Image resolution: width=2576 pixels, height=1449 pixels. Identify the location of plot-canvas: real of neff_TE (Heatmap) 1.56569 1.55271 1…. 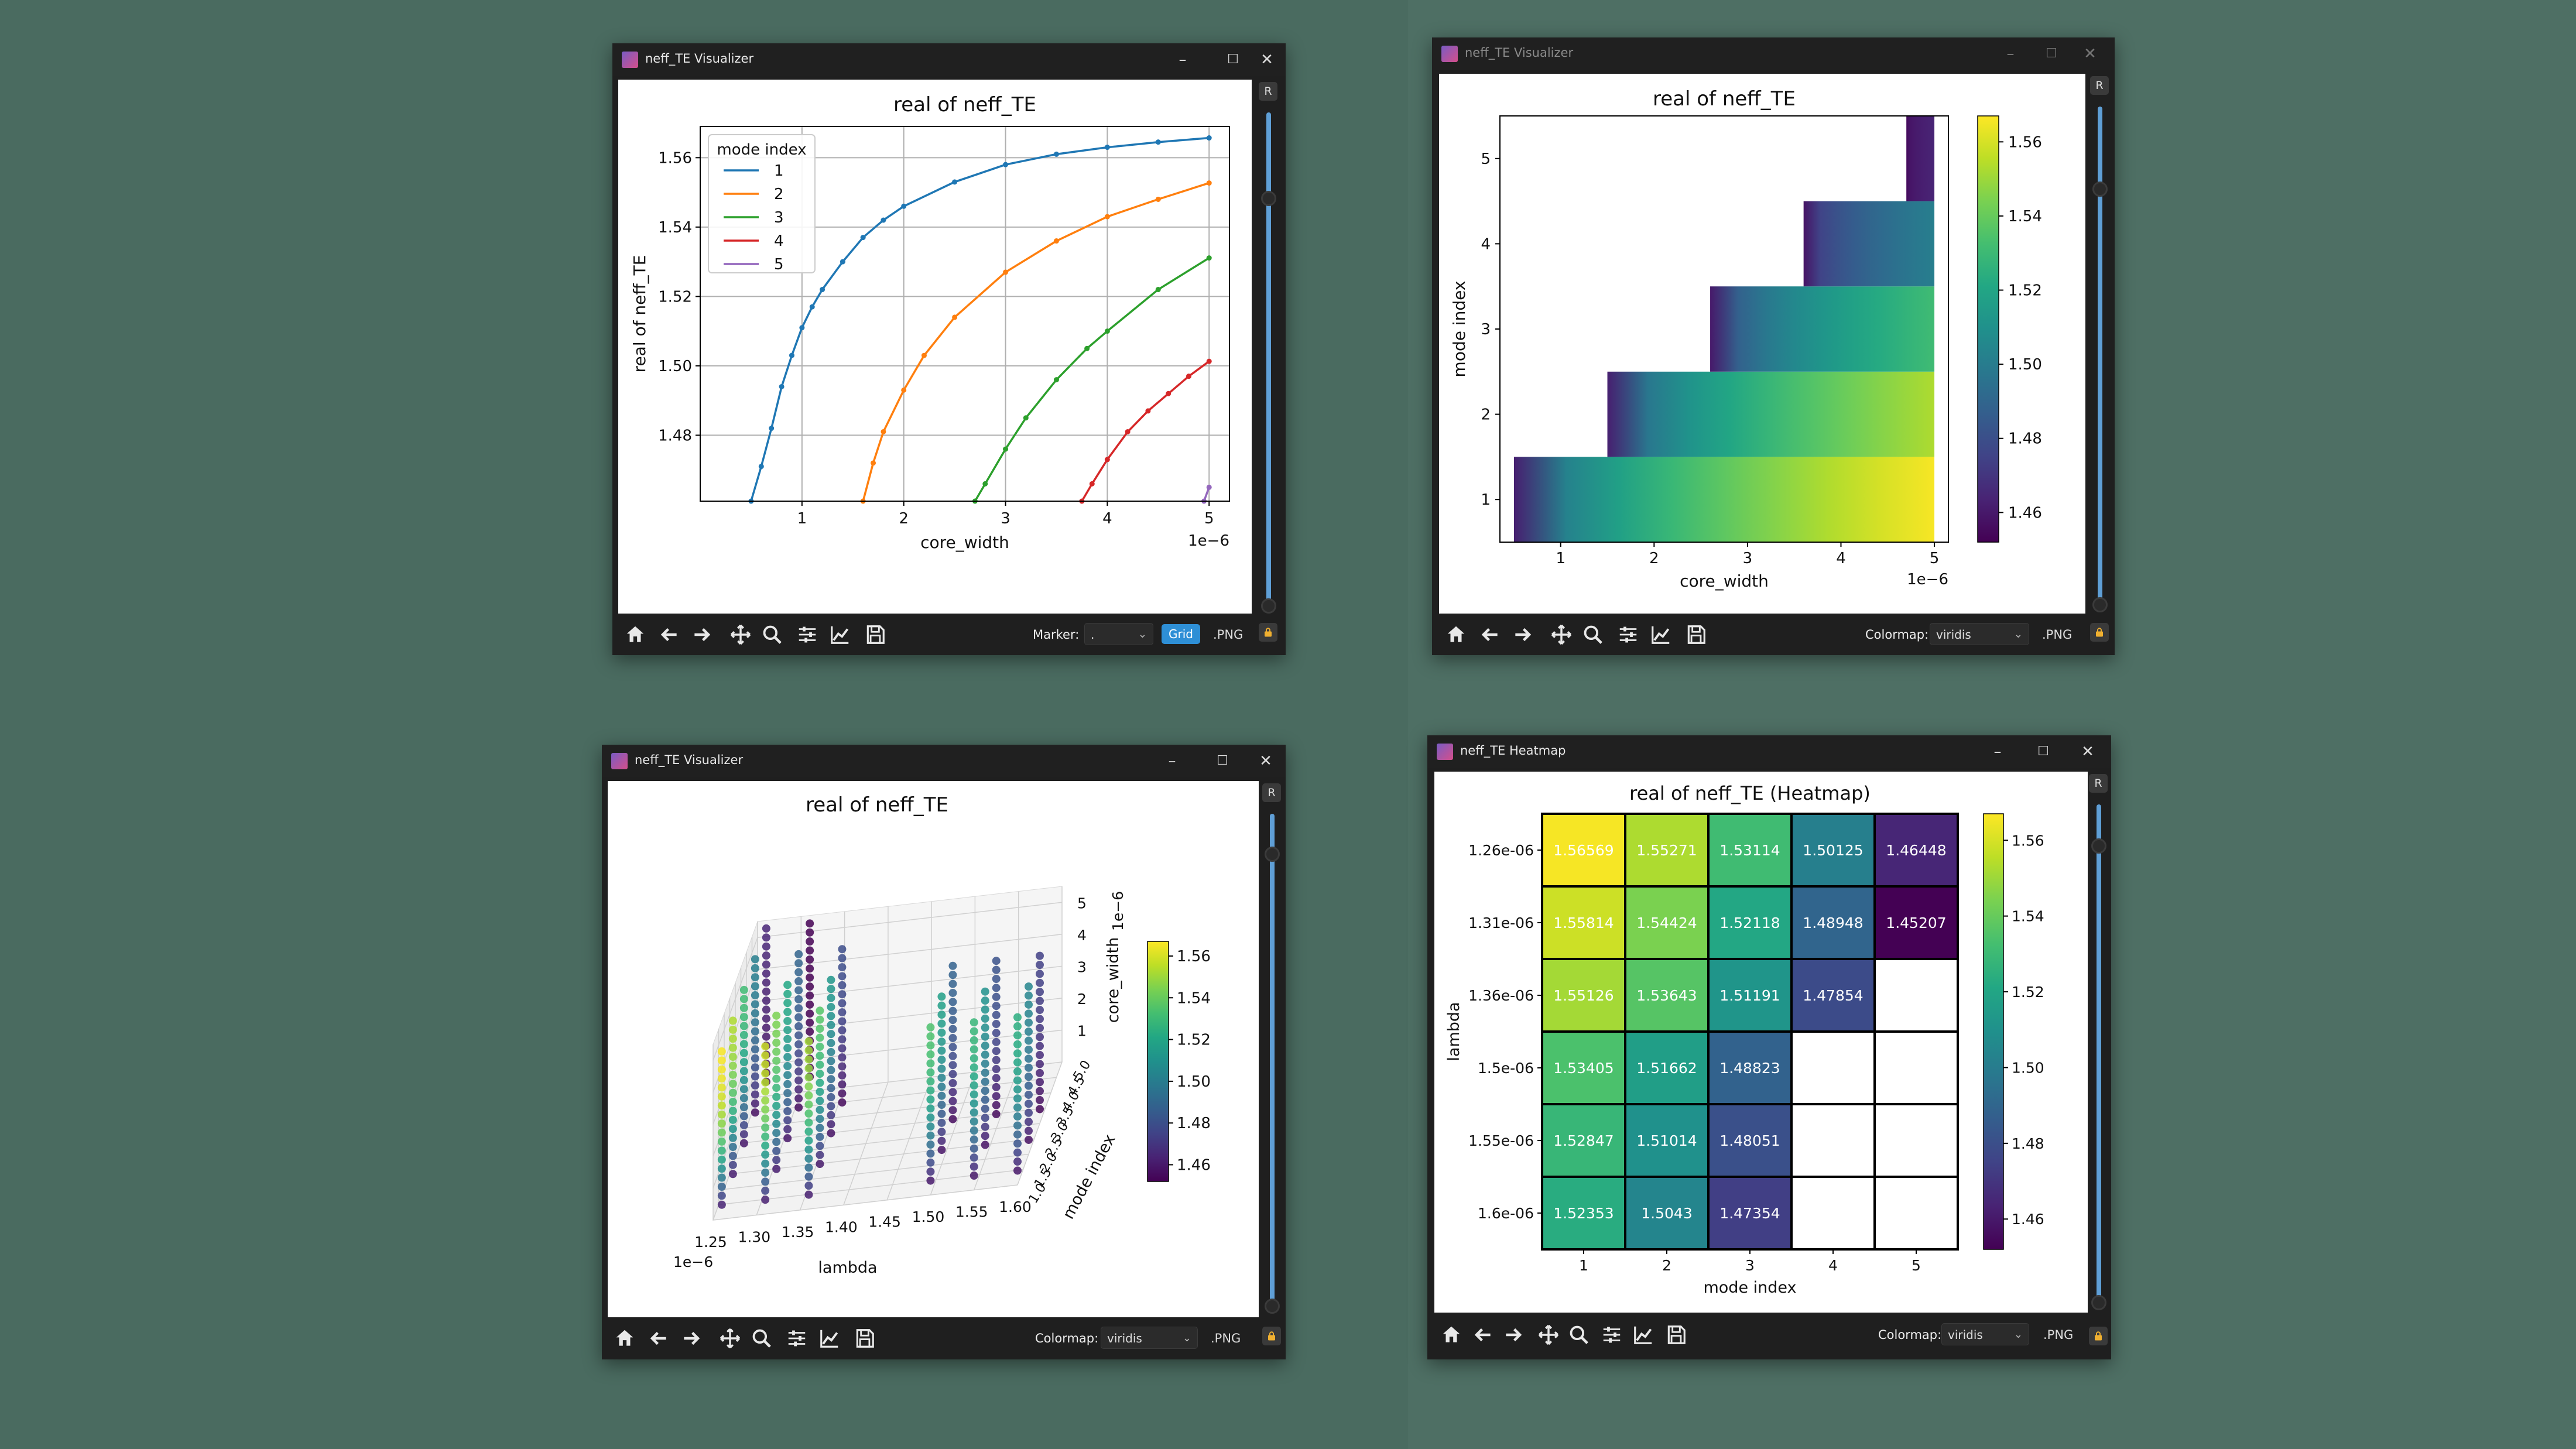
(1761, 1042).